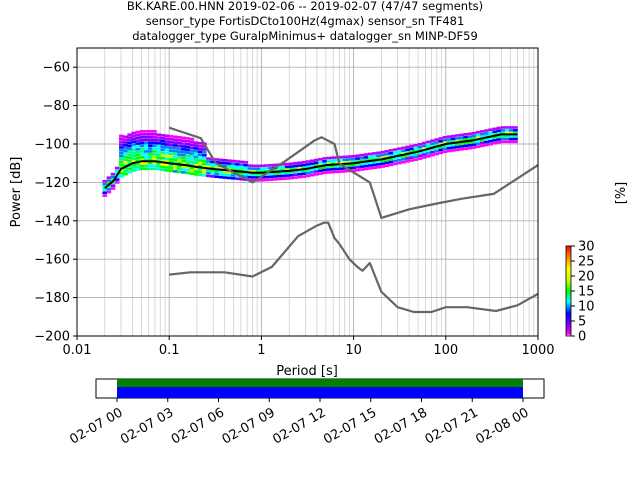  I want to click on colorbar-tick-label: 10, so click(586, 307).